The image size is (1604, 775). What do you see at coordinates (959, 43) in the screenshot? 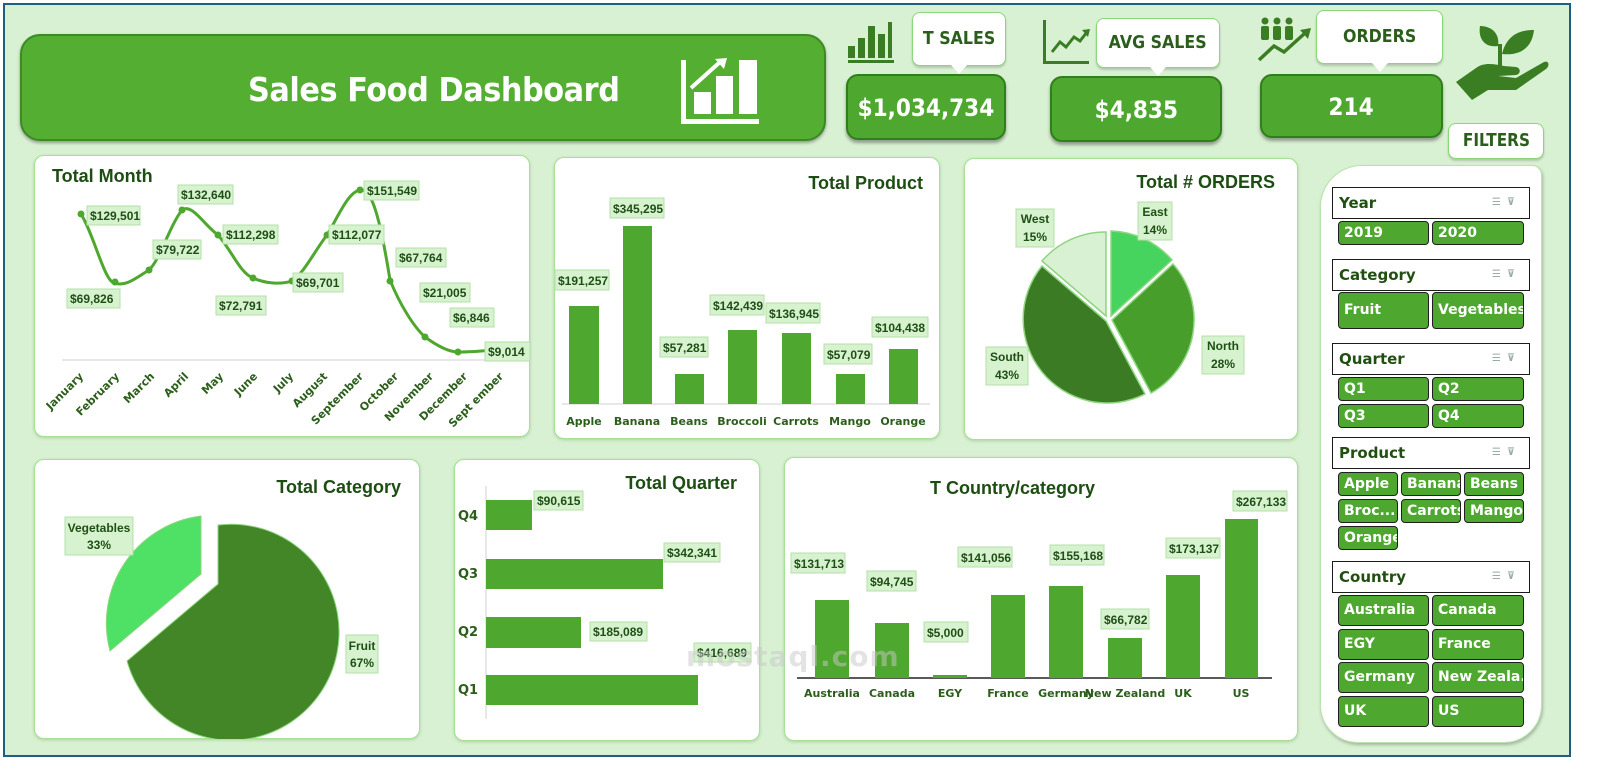
I see `kpi-label-total-sales: T SALES` at bounding box center [959, 43].